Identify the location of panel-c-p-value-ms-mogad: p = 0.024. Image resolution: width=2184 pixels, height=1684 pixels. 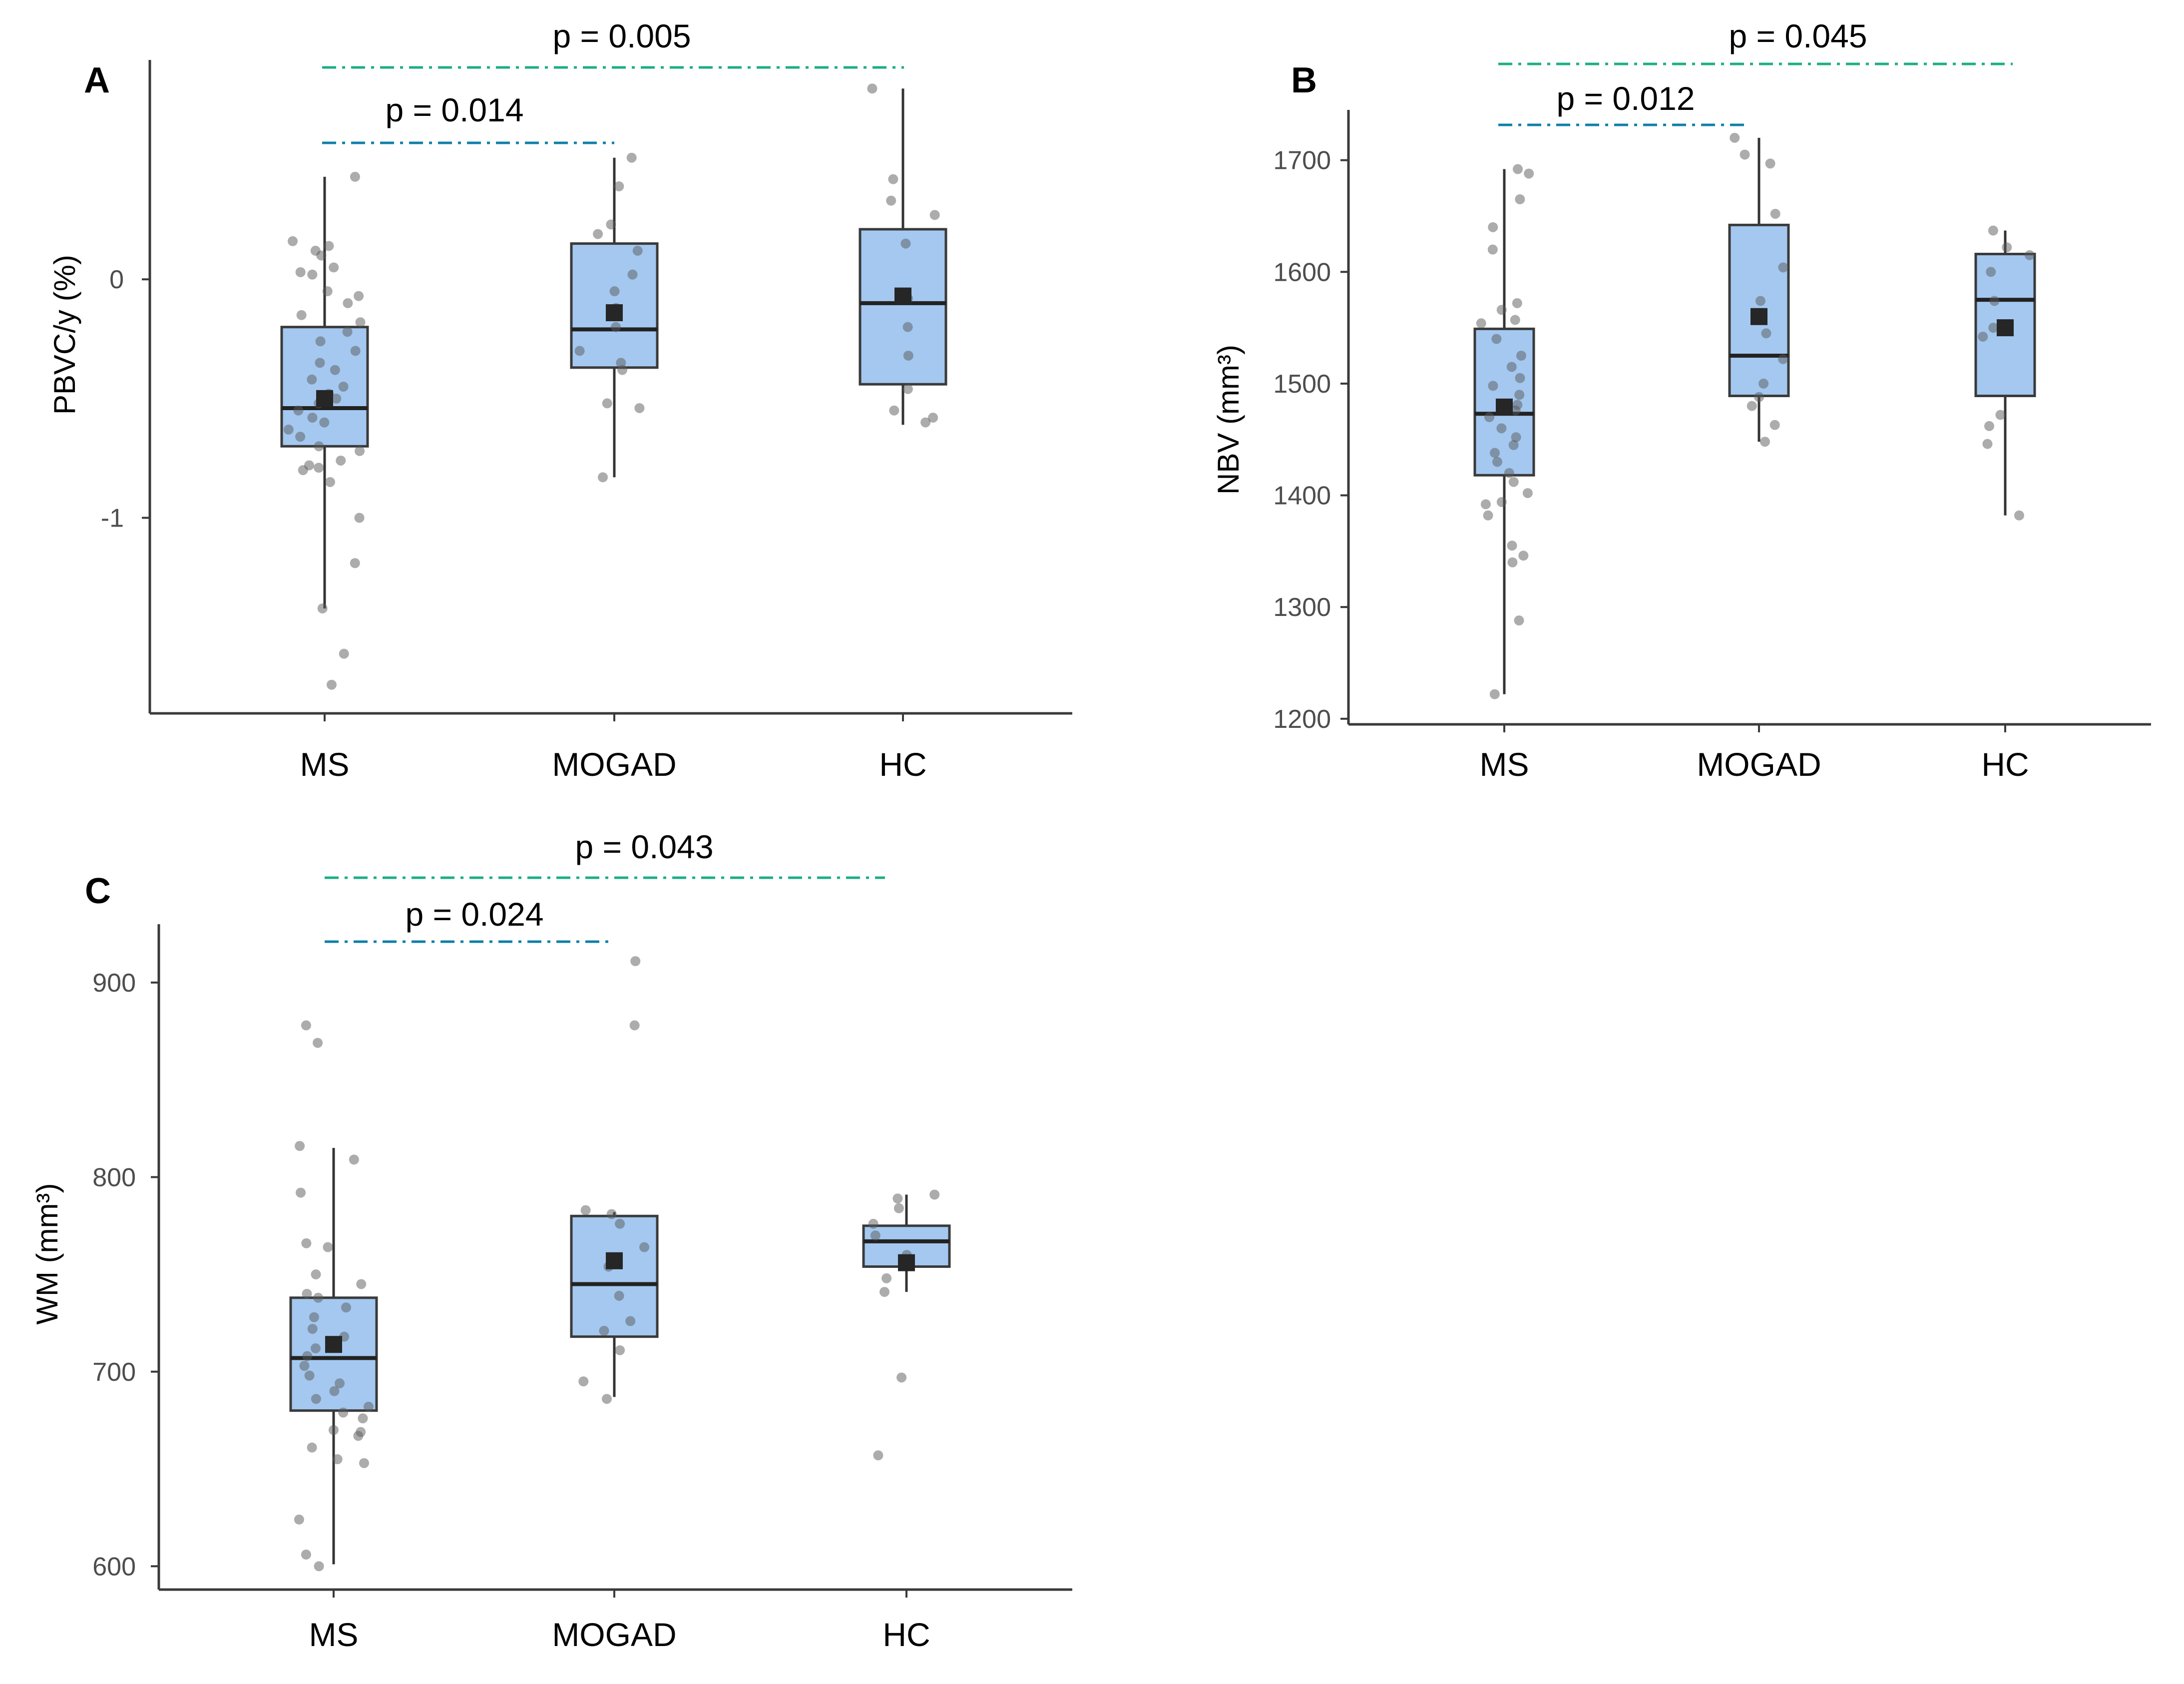
(474, 914).